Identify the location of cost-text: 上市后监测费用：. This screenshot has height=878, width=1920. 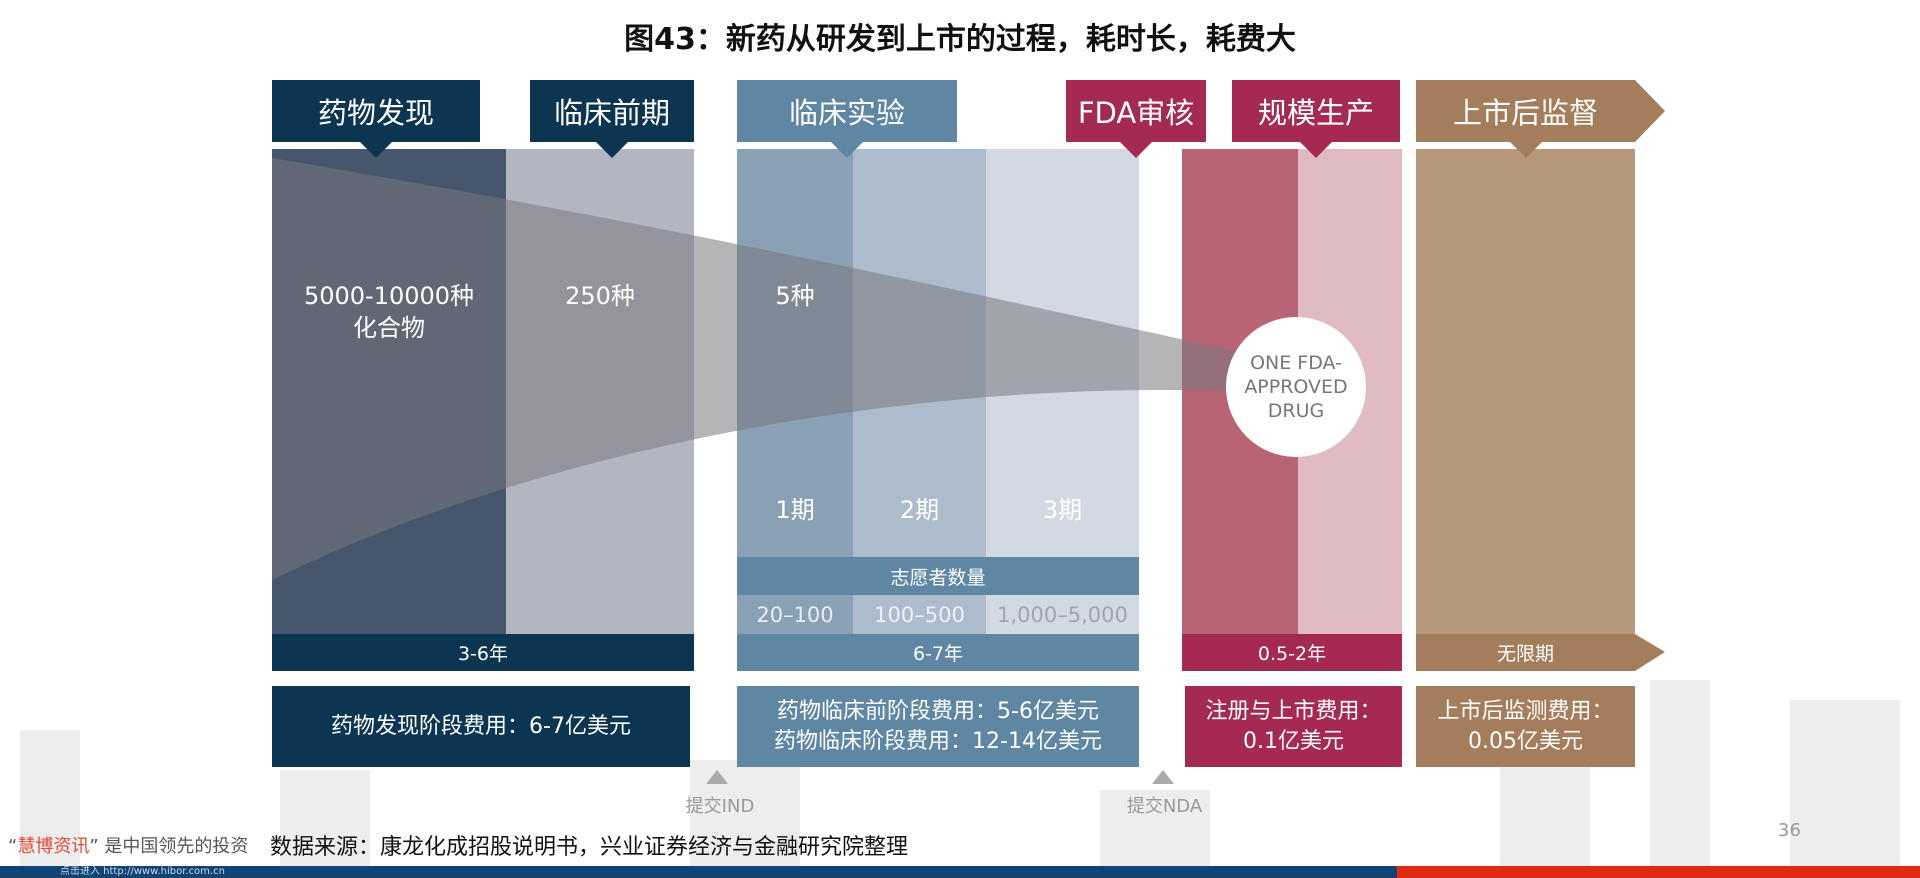
(1525, 711).